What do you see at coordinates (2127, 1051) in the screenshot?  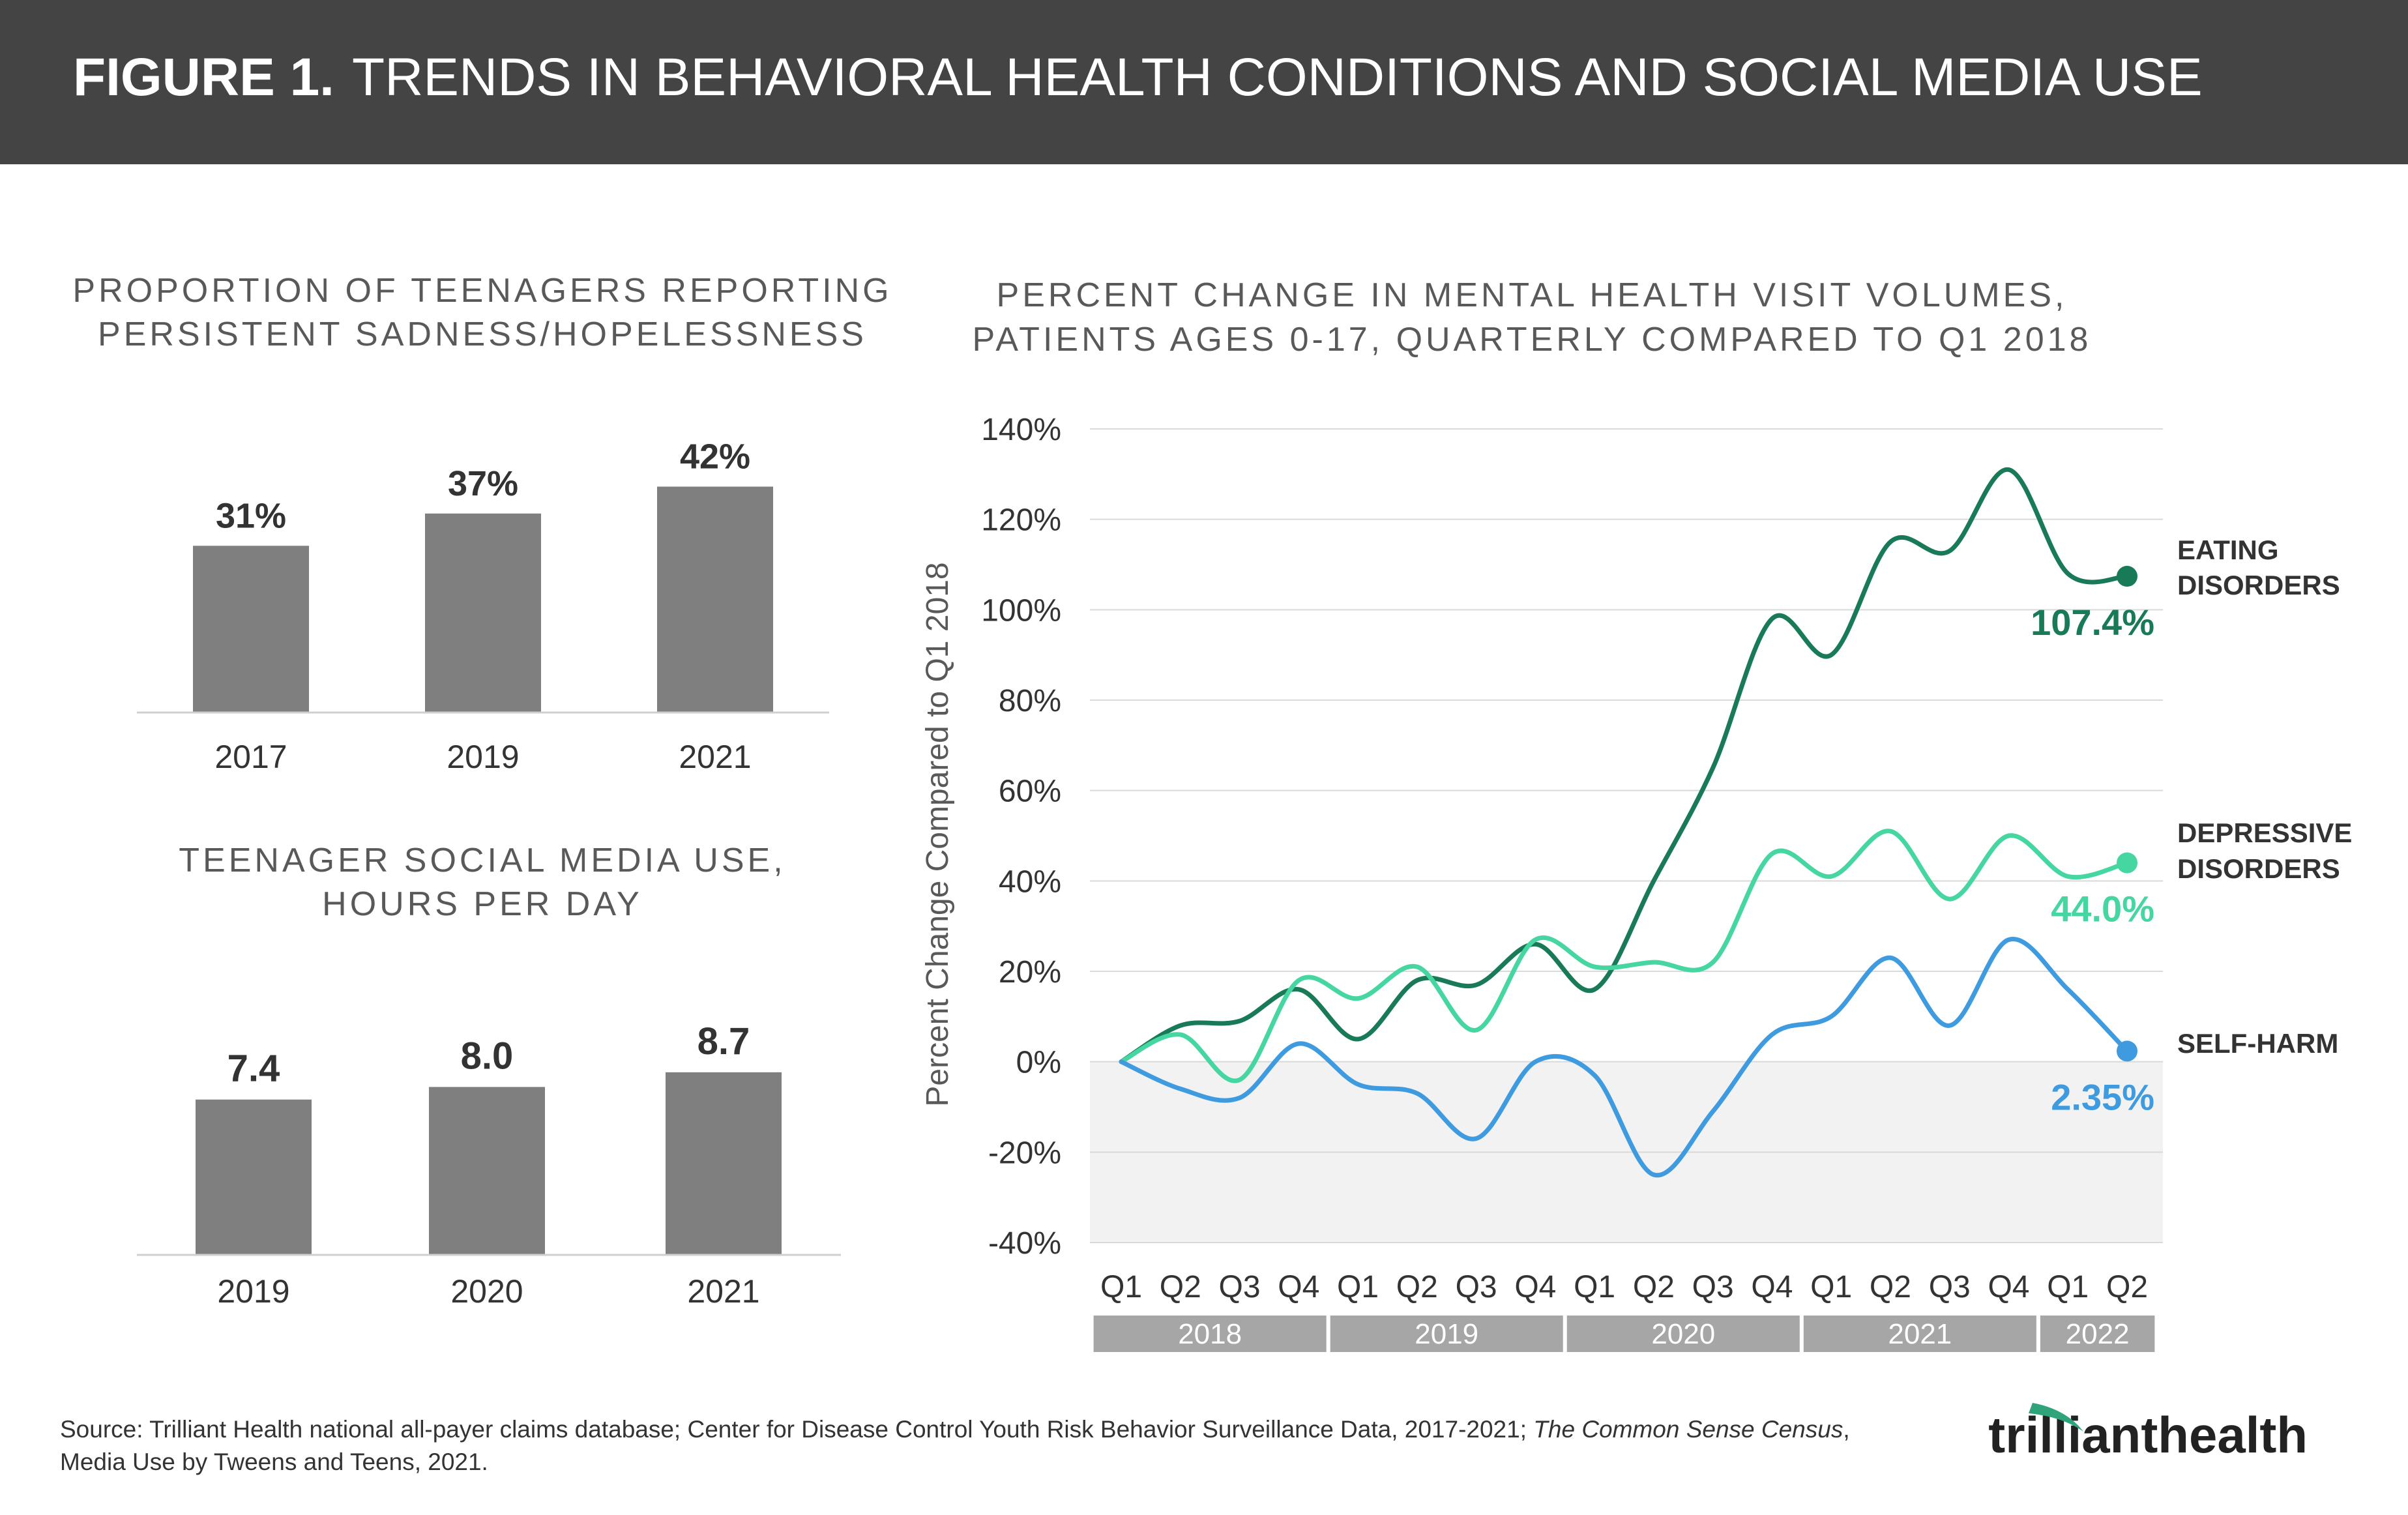 I see `self-harm-end-marker` at bounding box center [2127, 1051].